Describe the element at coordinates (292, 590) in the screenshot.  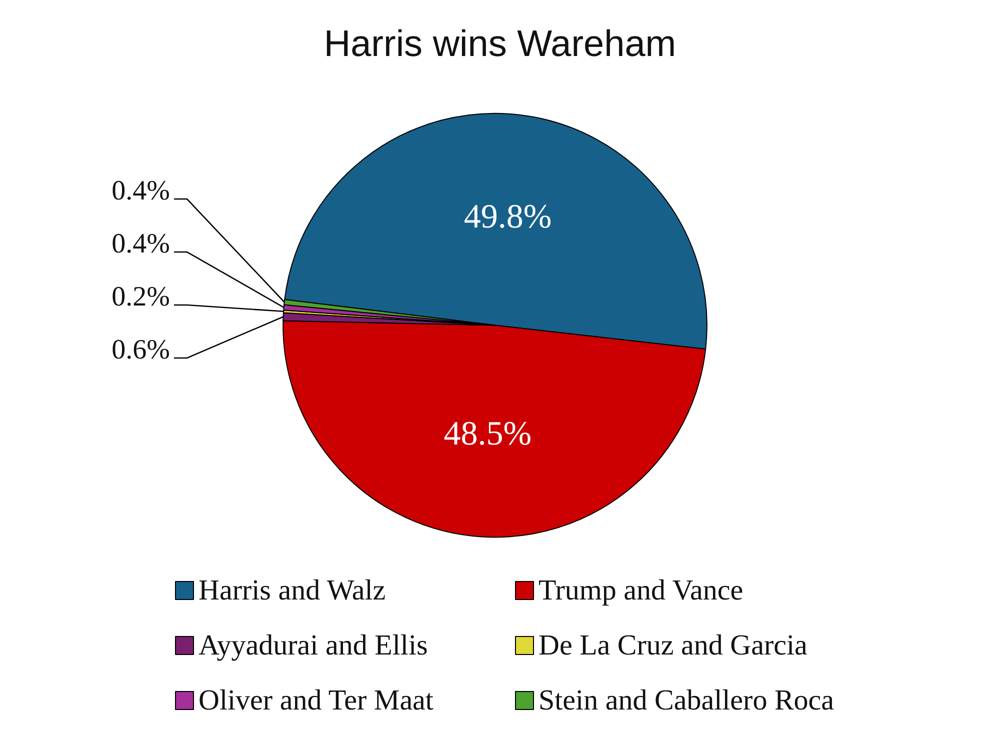
I see `legend-label: Harris and Walz` at that location.